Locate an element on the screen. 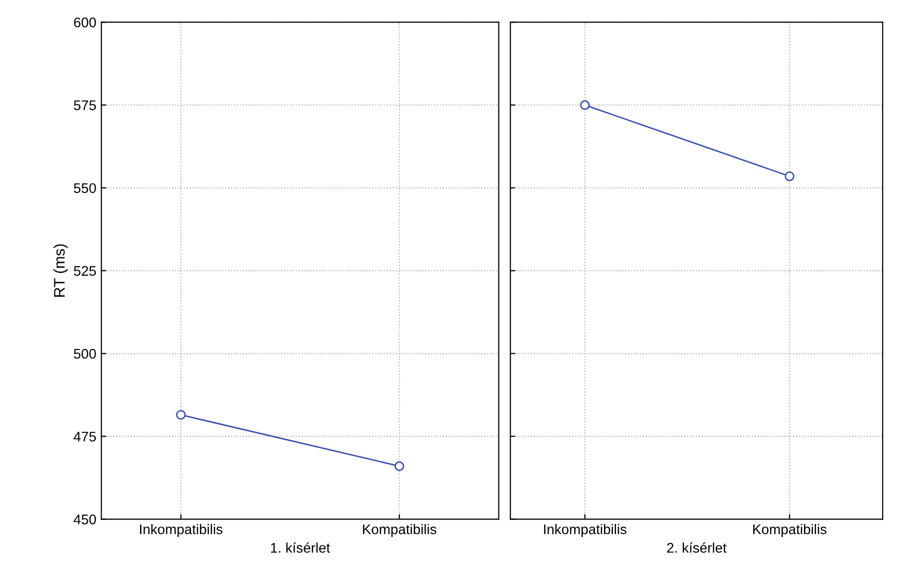 The height and width of the screenshot is (584, 897). y-tick-label: 450 is located at coordinates (85, 519).